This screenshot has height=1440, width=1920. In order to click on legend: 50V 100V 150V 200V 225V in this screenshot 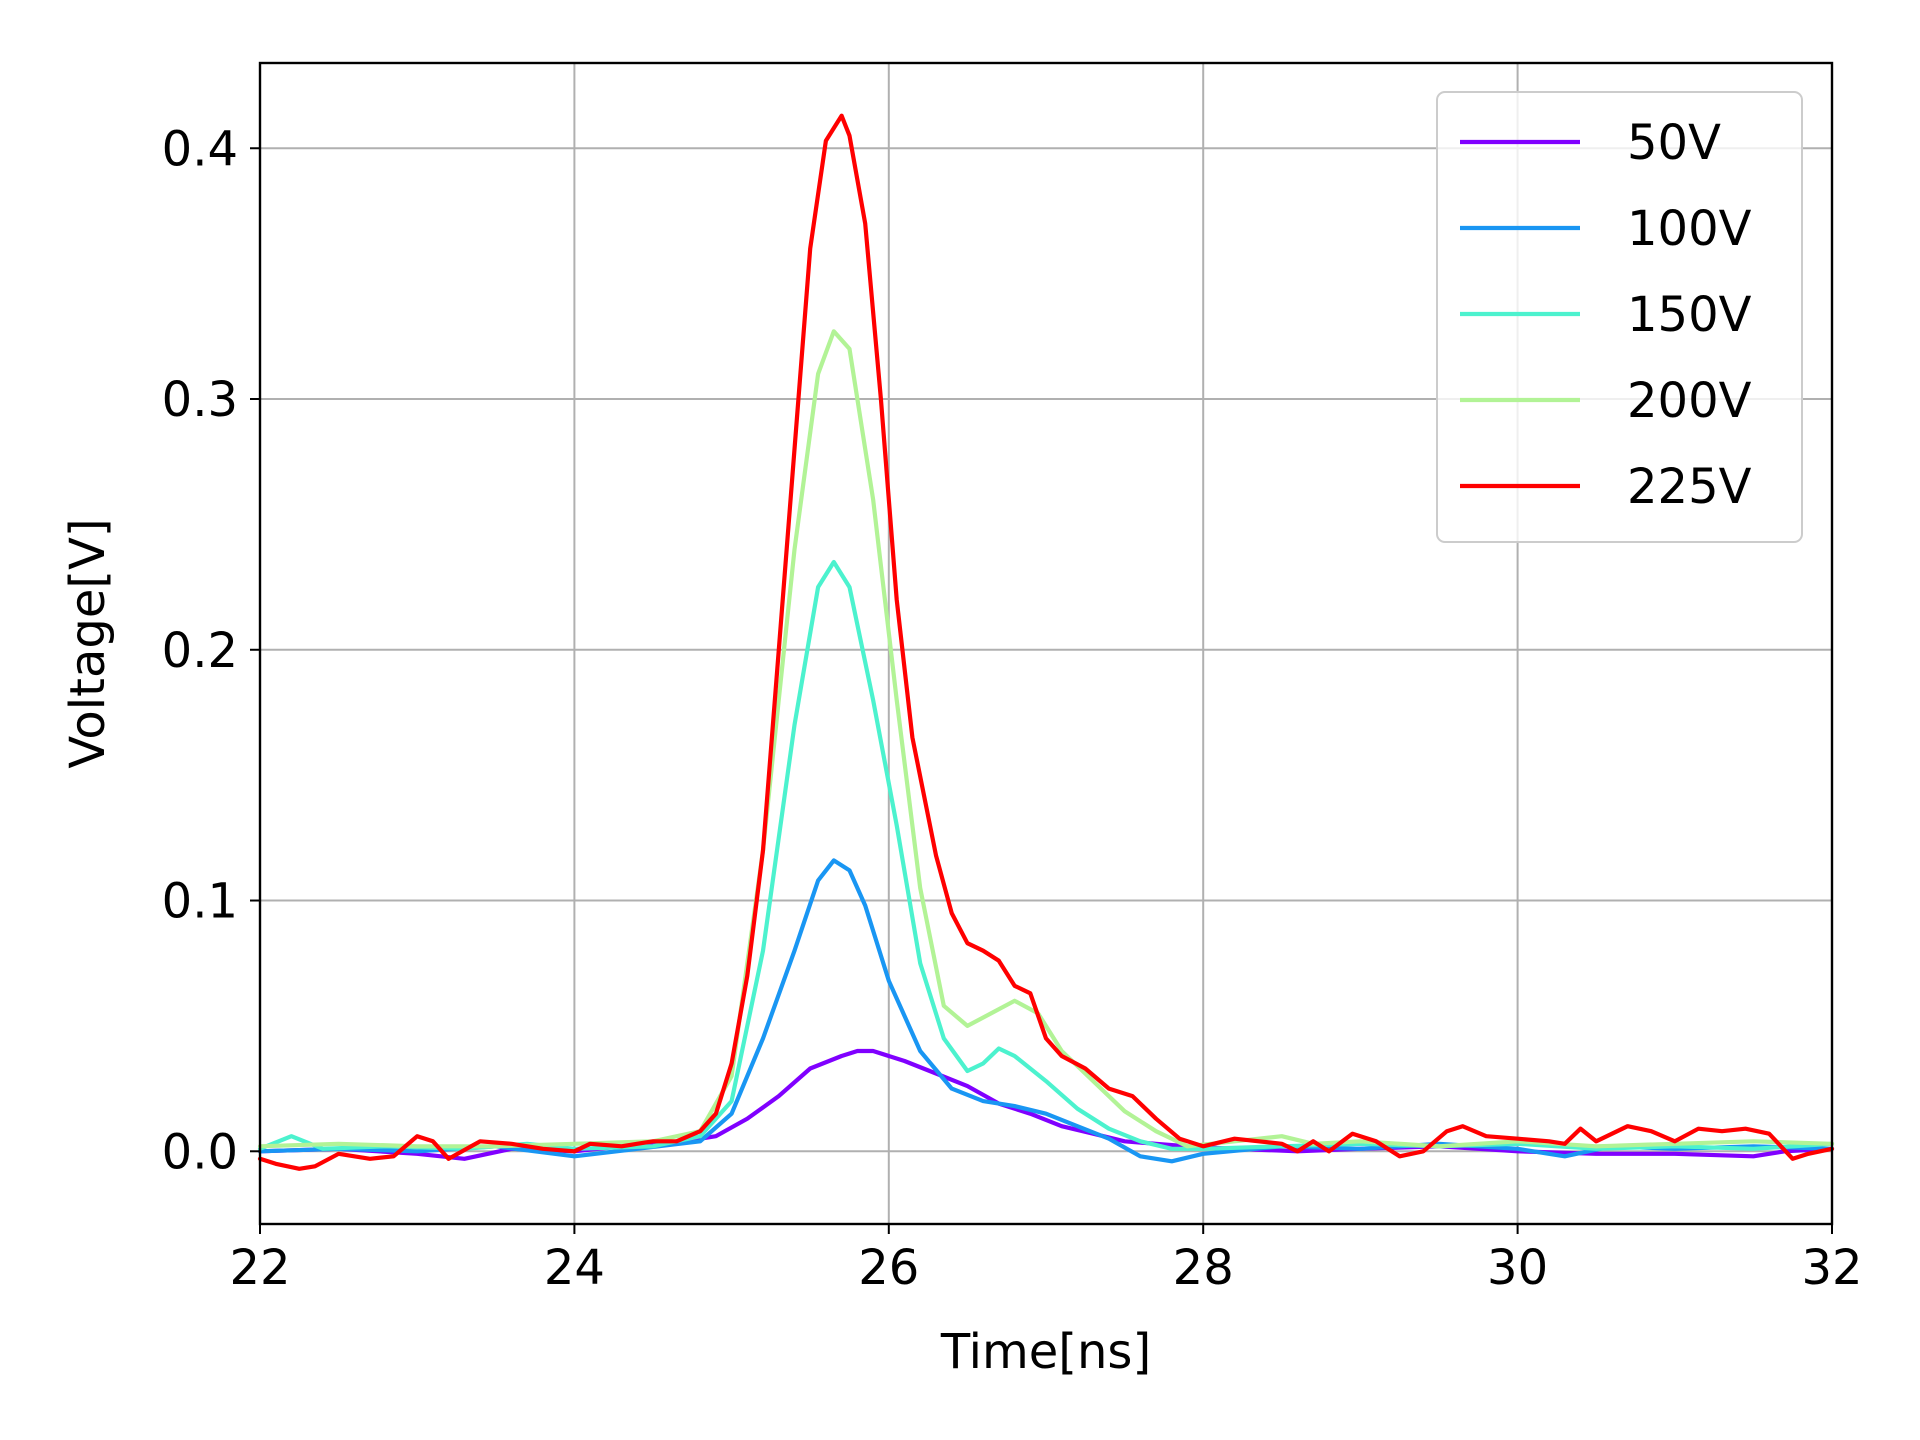, I will do `click(1619, 317)`.